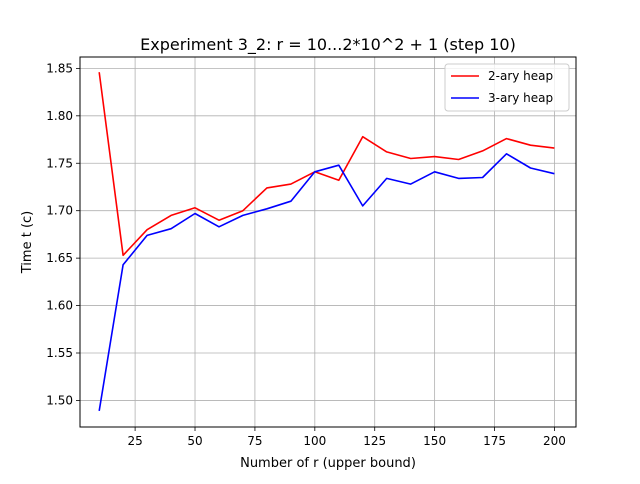  Describe the element at coordinates (254, 441) in the screenshot. I see `x-tick-label: 75` at that location.